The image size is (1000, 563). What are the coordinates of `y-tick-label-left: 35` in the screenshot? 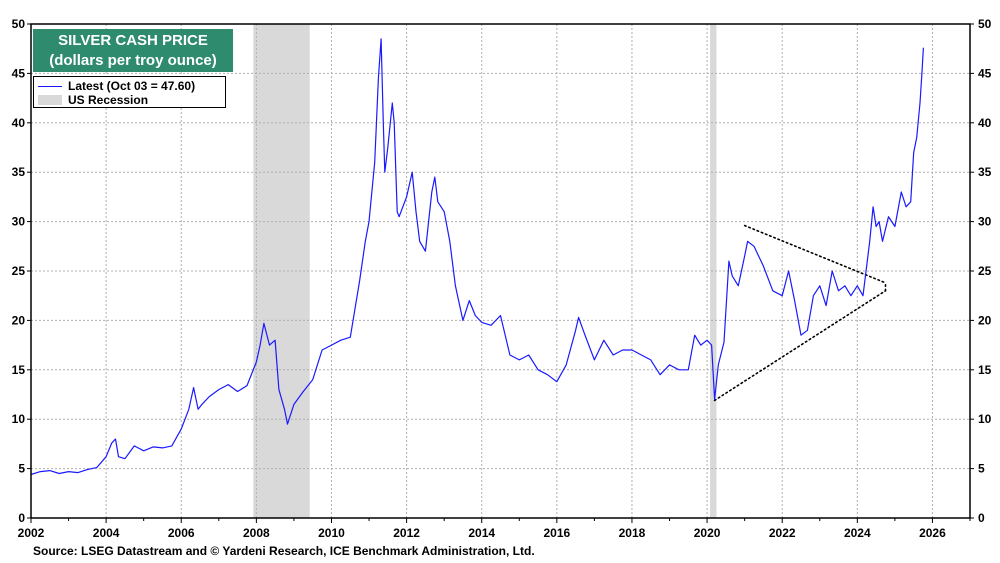 It's located at (19, 172).